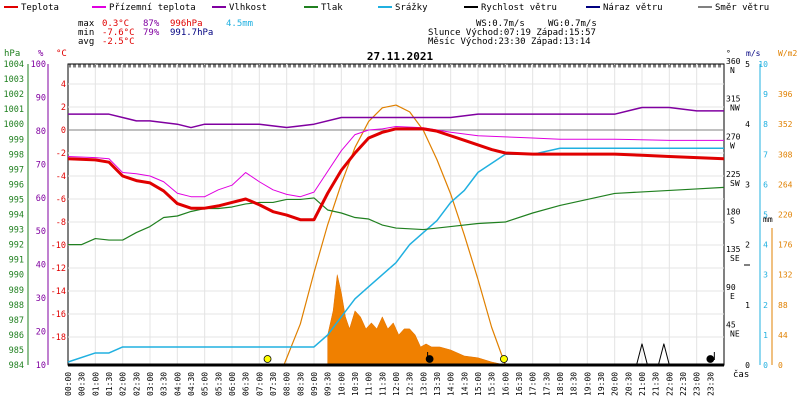  What do you see at coordinates (741, 374) in the screenshot?
I see `x-axis-label: čas` at bounding box center [741, 374].